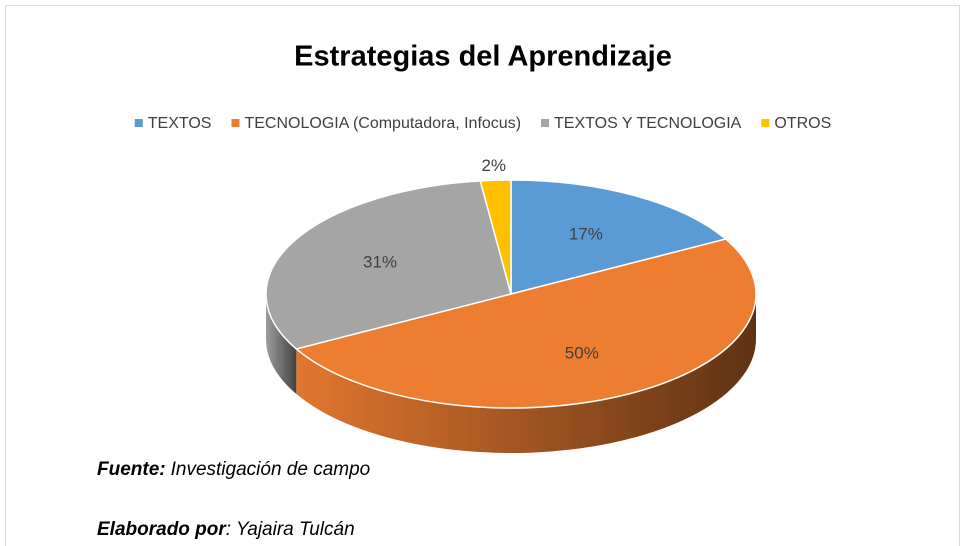 The width and height of the screenshot is (966, 546). What do you see at coordinates (380, 261) in the screenshot?
I see `data-label: 31%` at bounding box center [380, 261].